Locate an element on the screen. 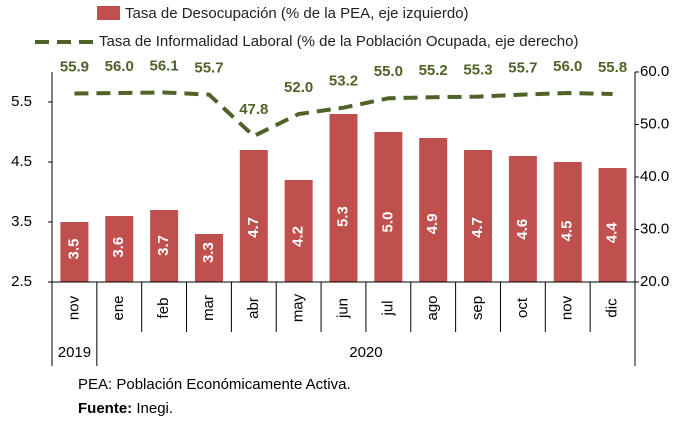  x-tick-label: jun is located at coordinates (342, 308).